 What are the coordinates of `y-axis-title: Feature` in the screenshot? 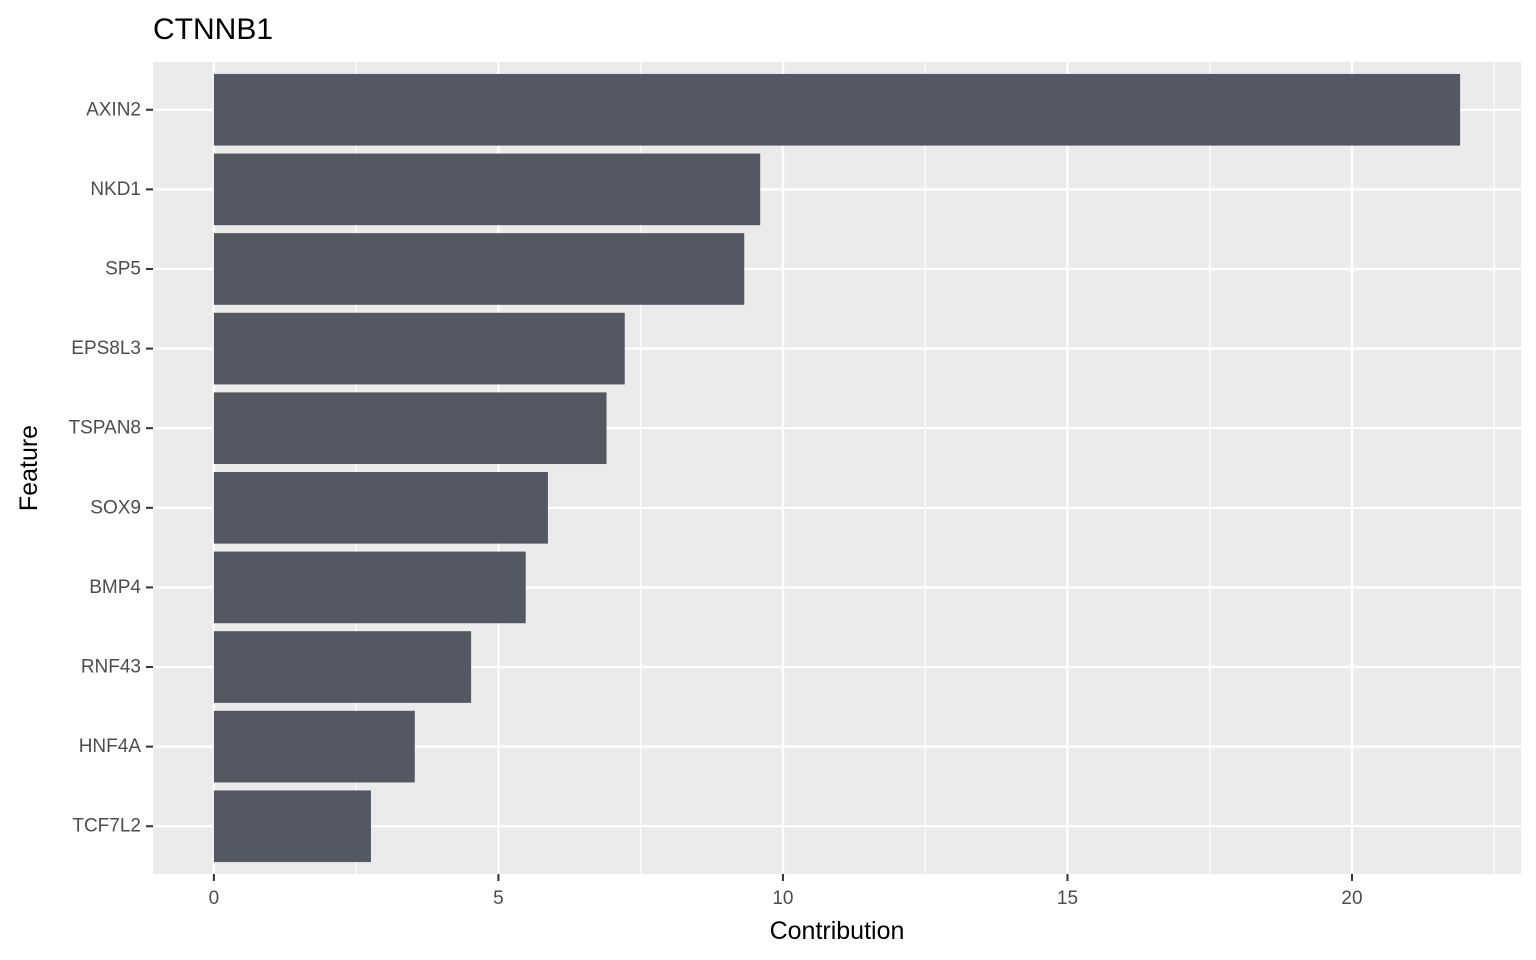 It's located at (29, 468).